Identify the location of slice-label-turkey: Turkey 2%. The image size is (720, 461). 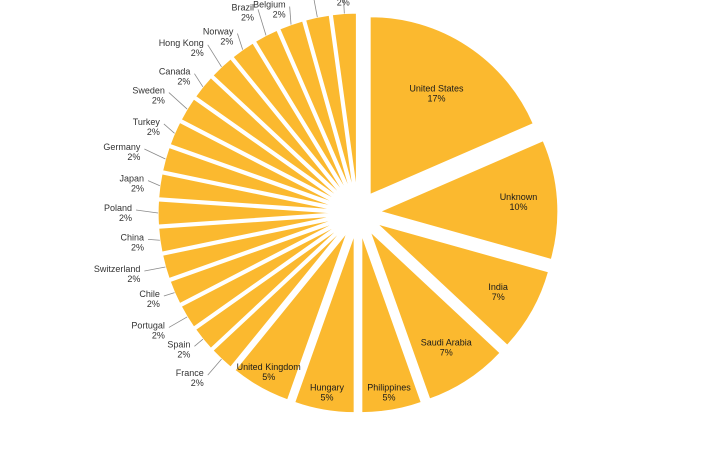
(147, 127).